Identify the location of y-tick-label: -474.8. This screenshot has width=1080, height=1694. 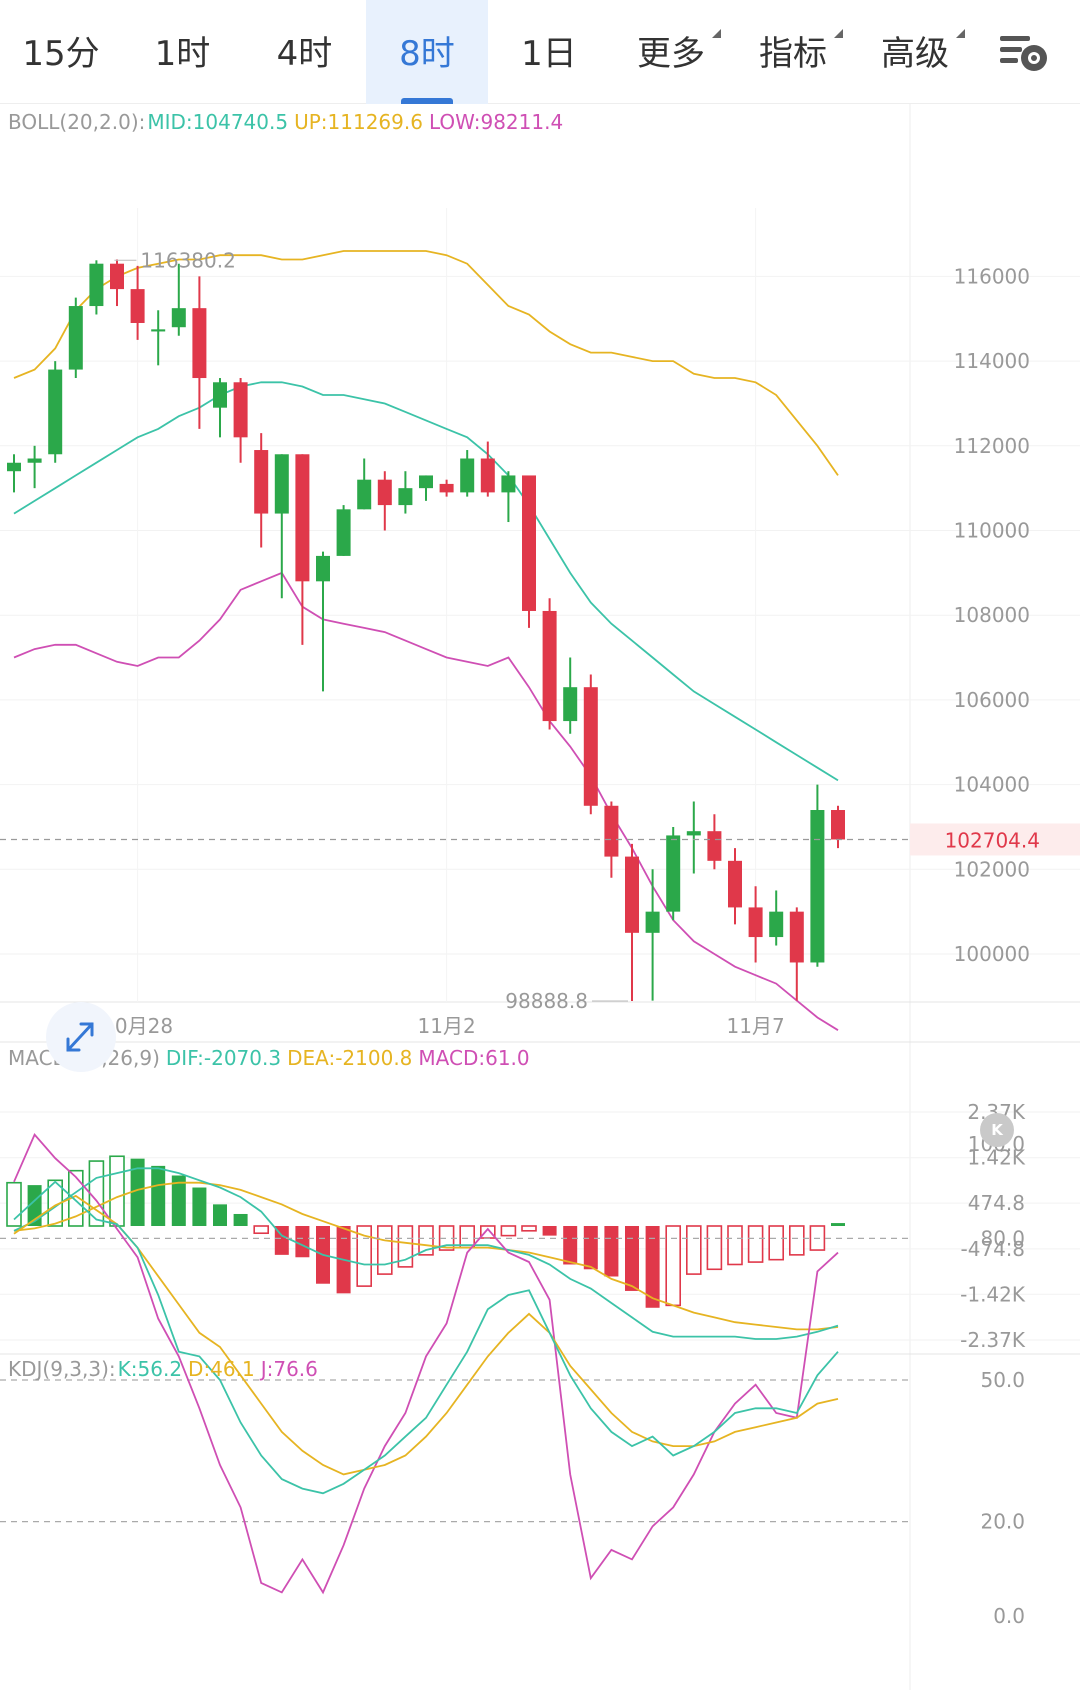
(993, 1249).